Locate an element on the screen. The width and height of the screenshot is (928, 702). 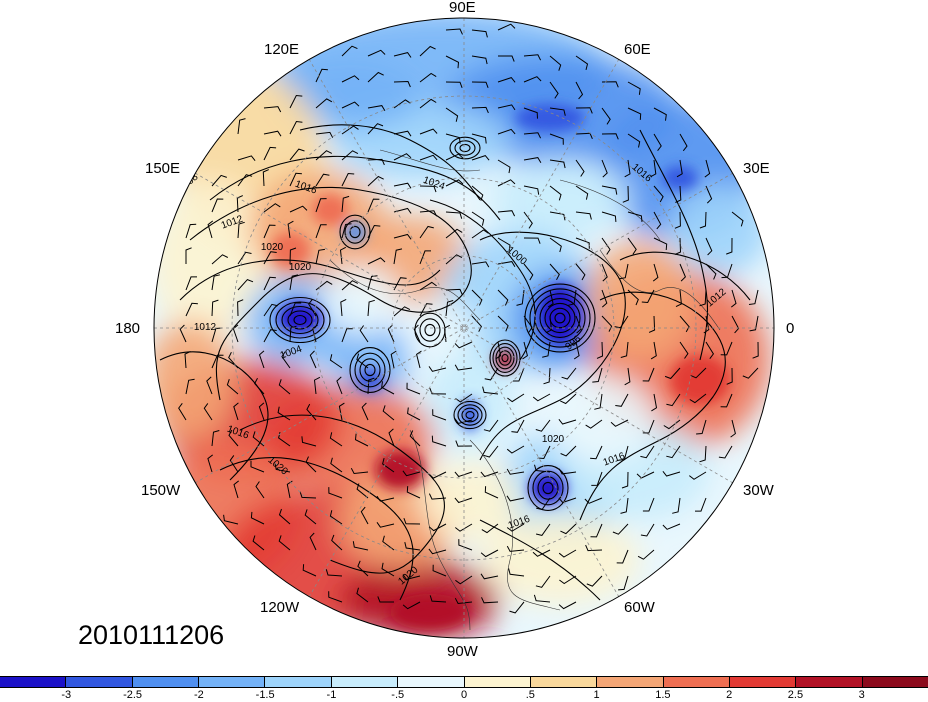
colorbar-tick-label: .5 is located at coordinates (530, 695).